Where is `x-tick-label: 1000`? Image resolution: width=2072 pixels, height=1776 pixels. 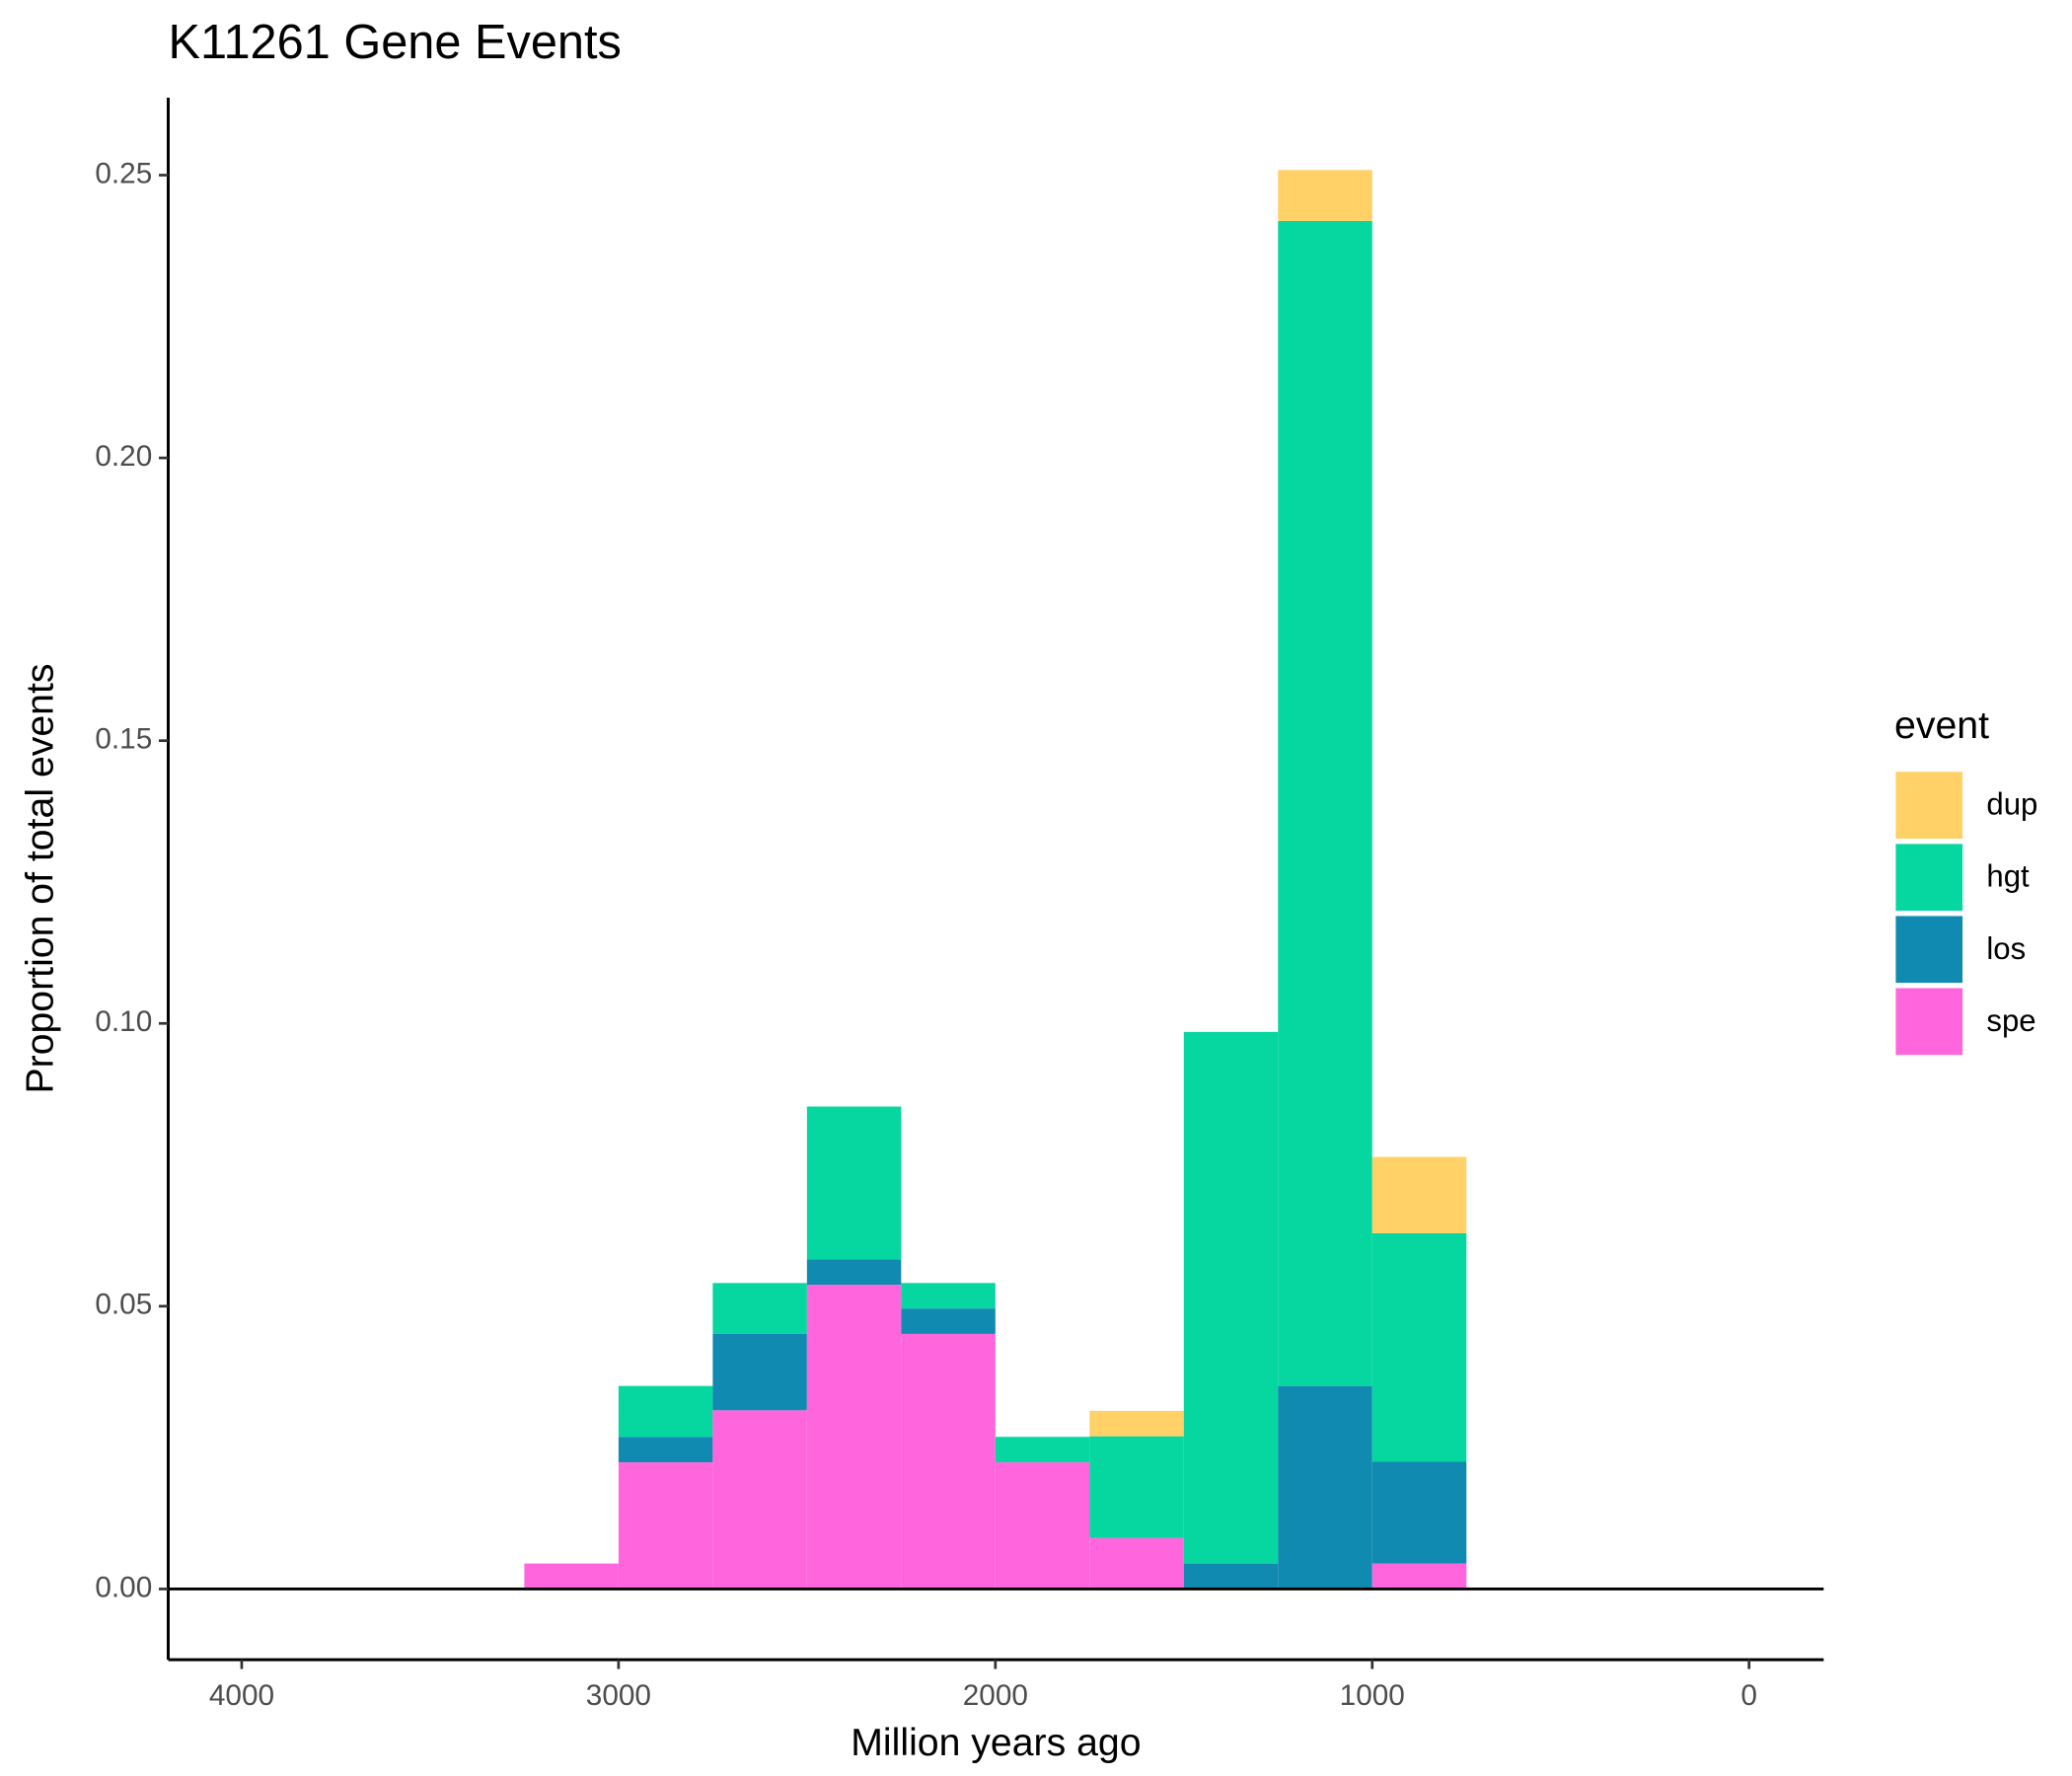 x-tick-label: 1000 is located at coordinates (1373, 1696).